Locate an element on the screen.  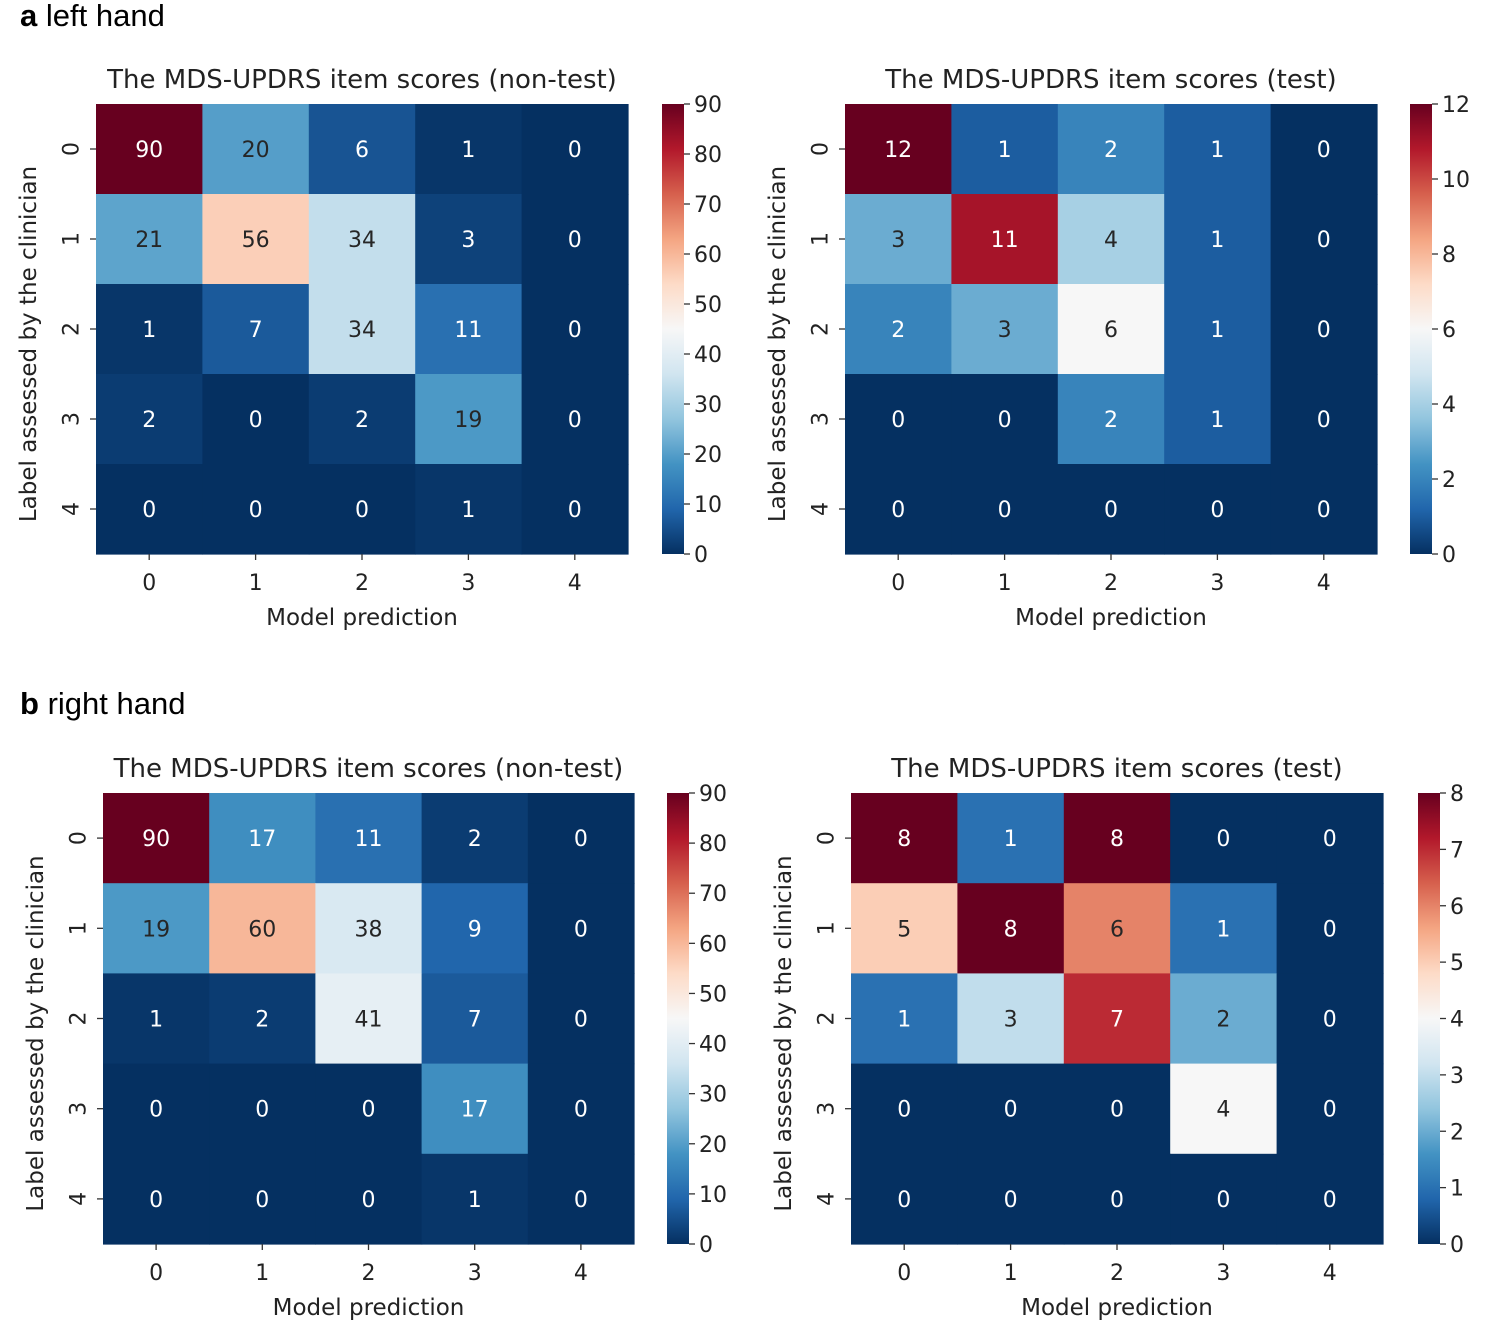
cell-value-label: 11 is located at coordinates (369, 839).